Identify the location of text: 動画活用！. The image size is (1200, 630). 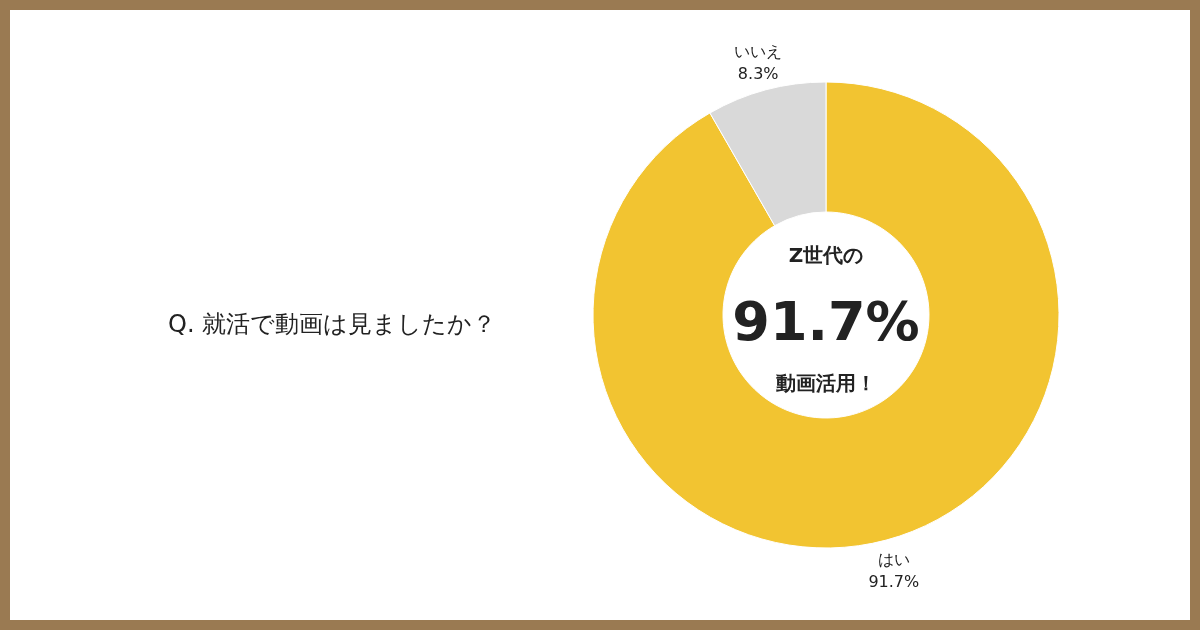
(825, 383).